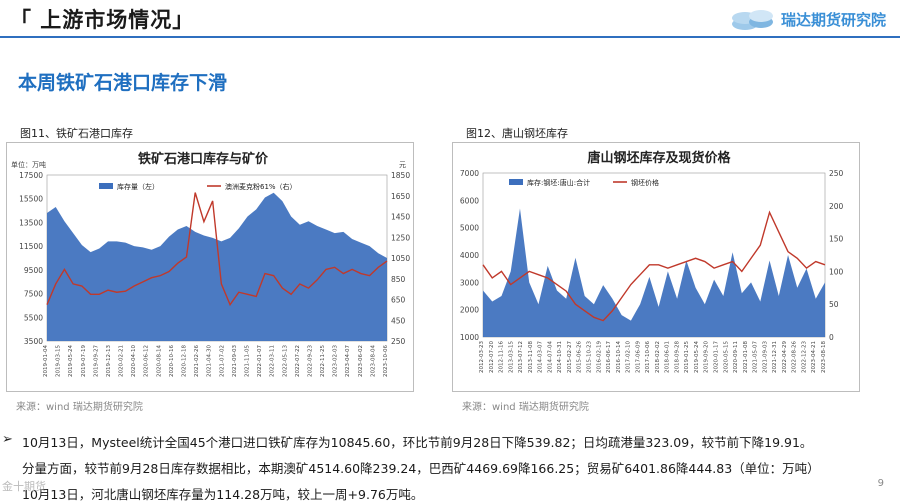 The image size is (900, 503). What do you see at coordinates (677, 357) in the screenshot?
I see `x-tick-label: 2018-09-28` at bounding box center [677, 357].